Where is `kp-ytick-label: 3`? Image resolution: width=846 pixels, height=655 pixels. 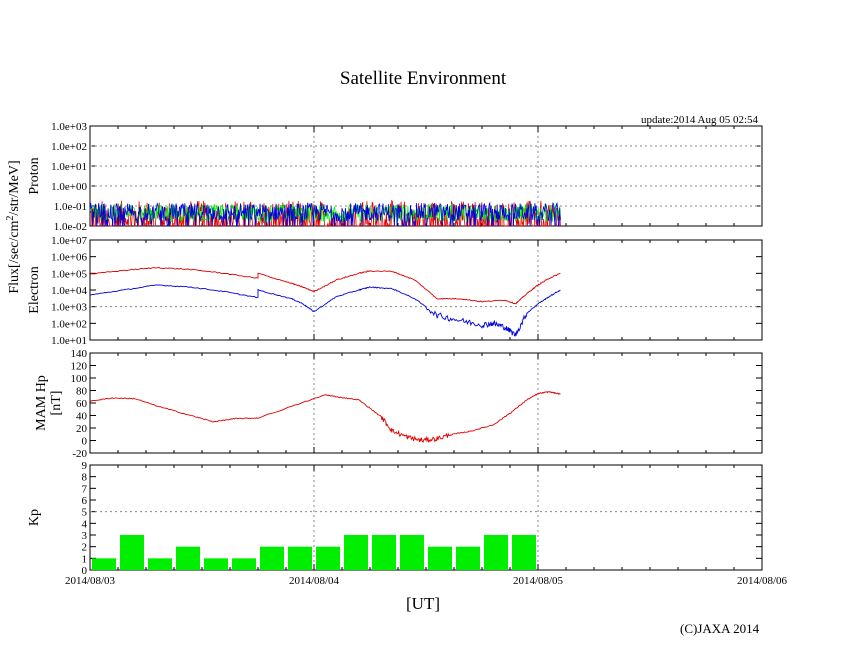 kp-ytick-label: 3 is located at coordinates (85, 536).